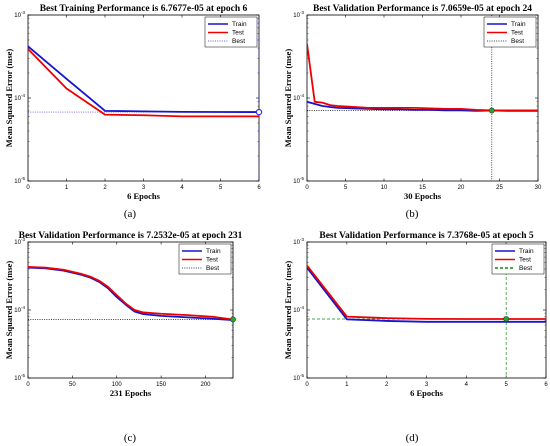 The image size is (550, 446). What do you see at coordinates (499, 188) in the screenshot?
I see `x-tick-label: 25` at bounding box center [499, 188].